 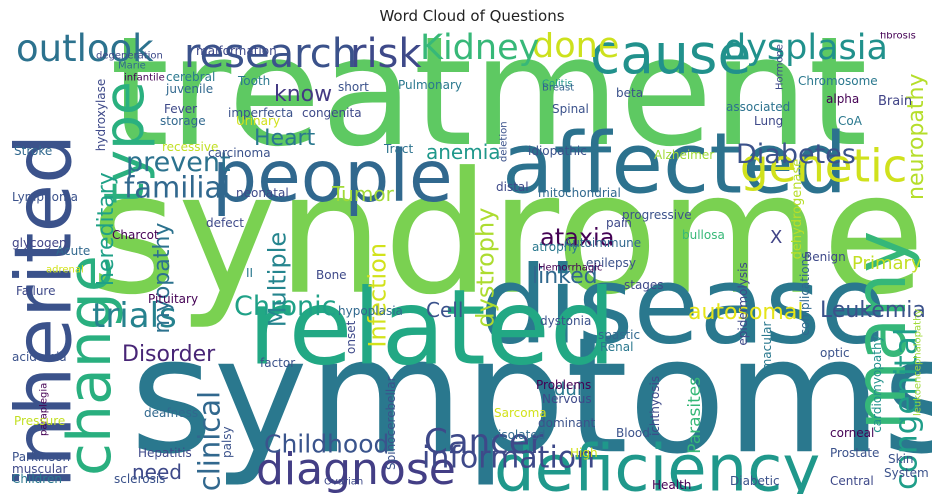 I want to click on word-coa: CoA, so click(x=850, y=121).